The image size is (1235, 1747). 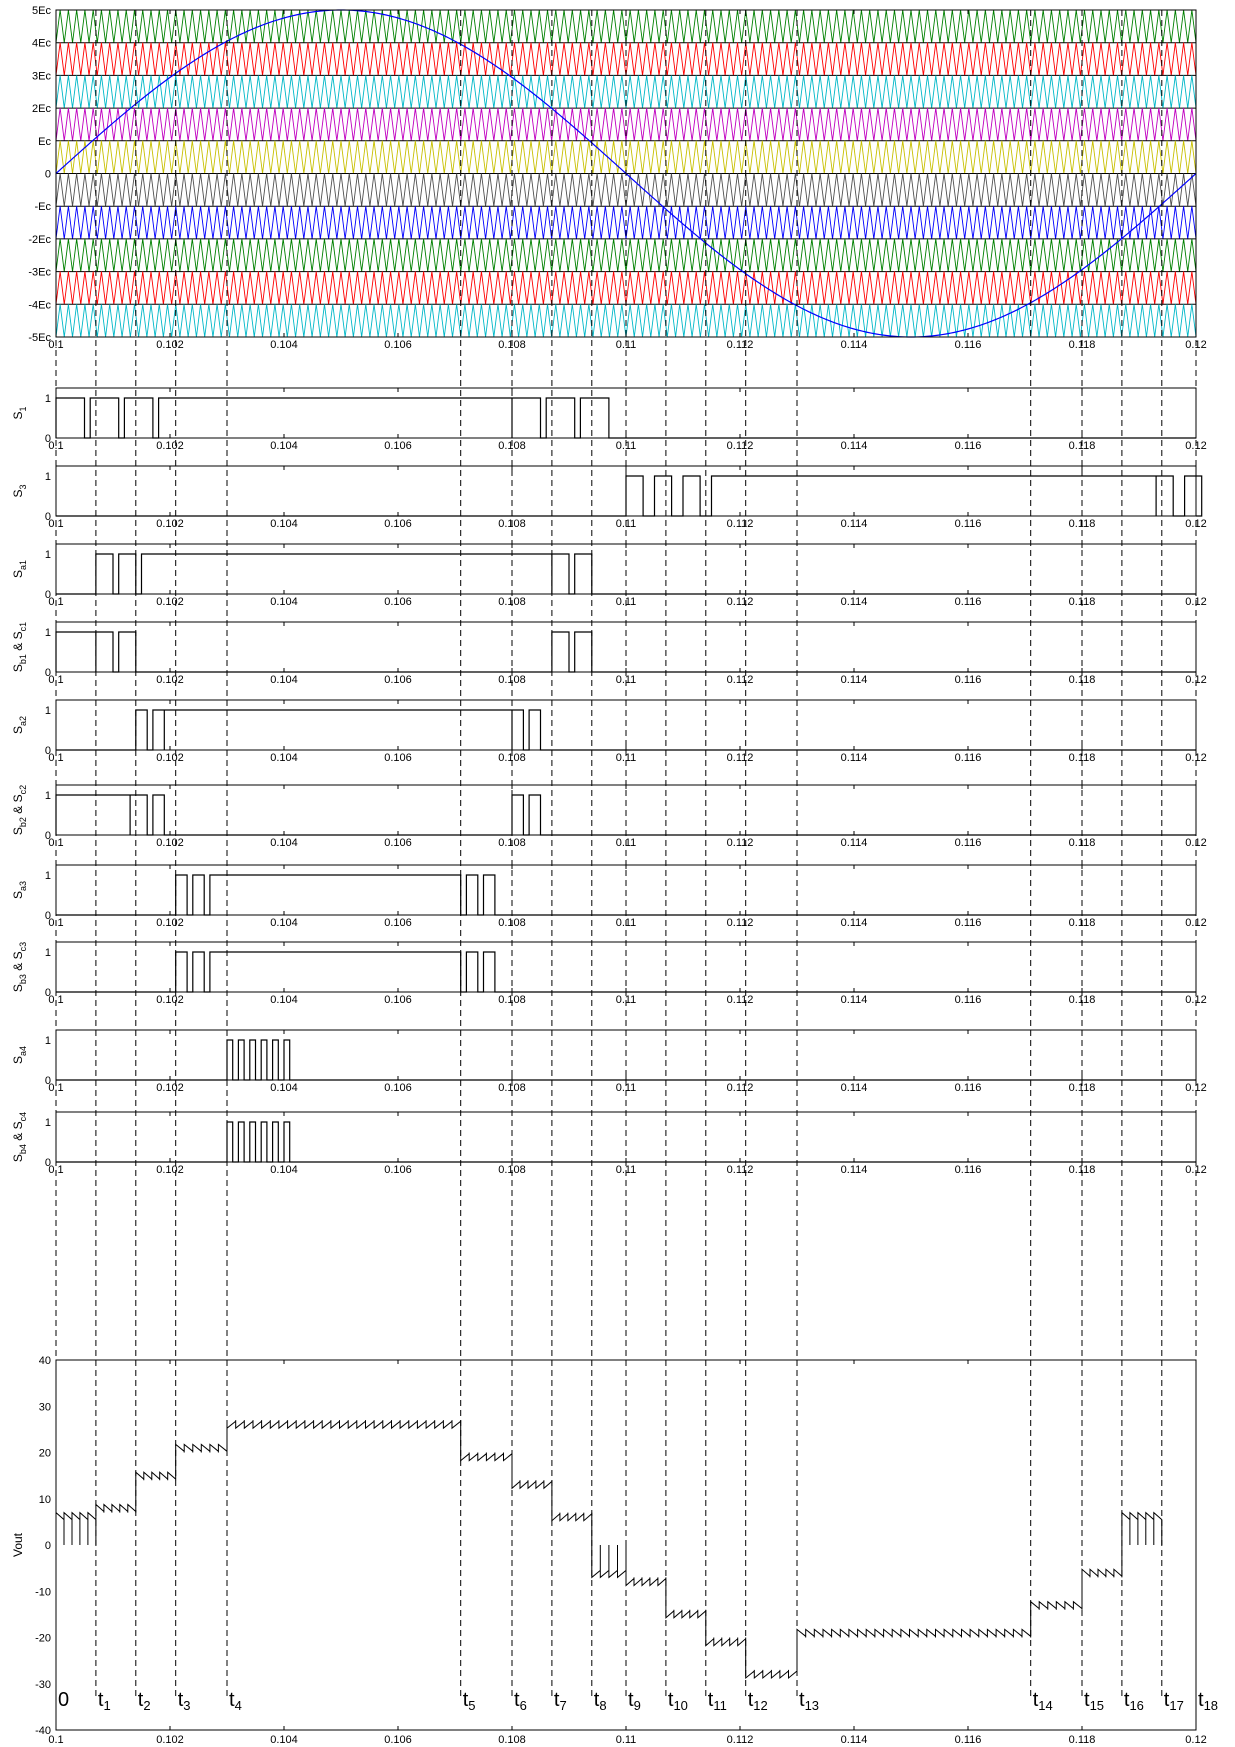 What do you see at coordinates (19, 412) in the screenshot?
I see `y-axis-label: S1` at bounding box center [19, 412].